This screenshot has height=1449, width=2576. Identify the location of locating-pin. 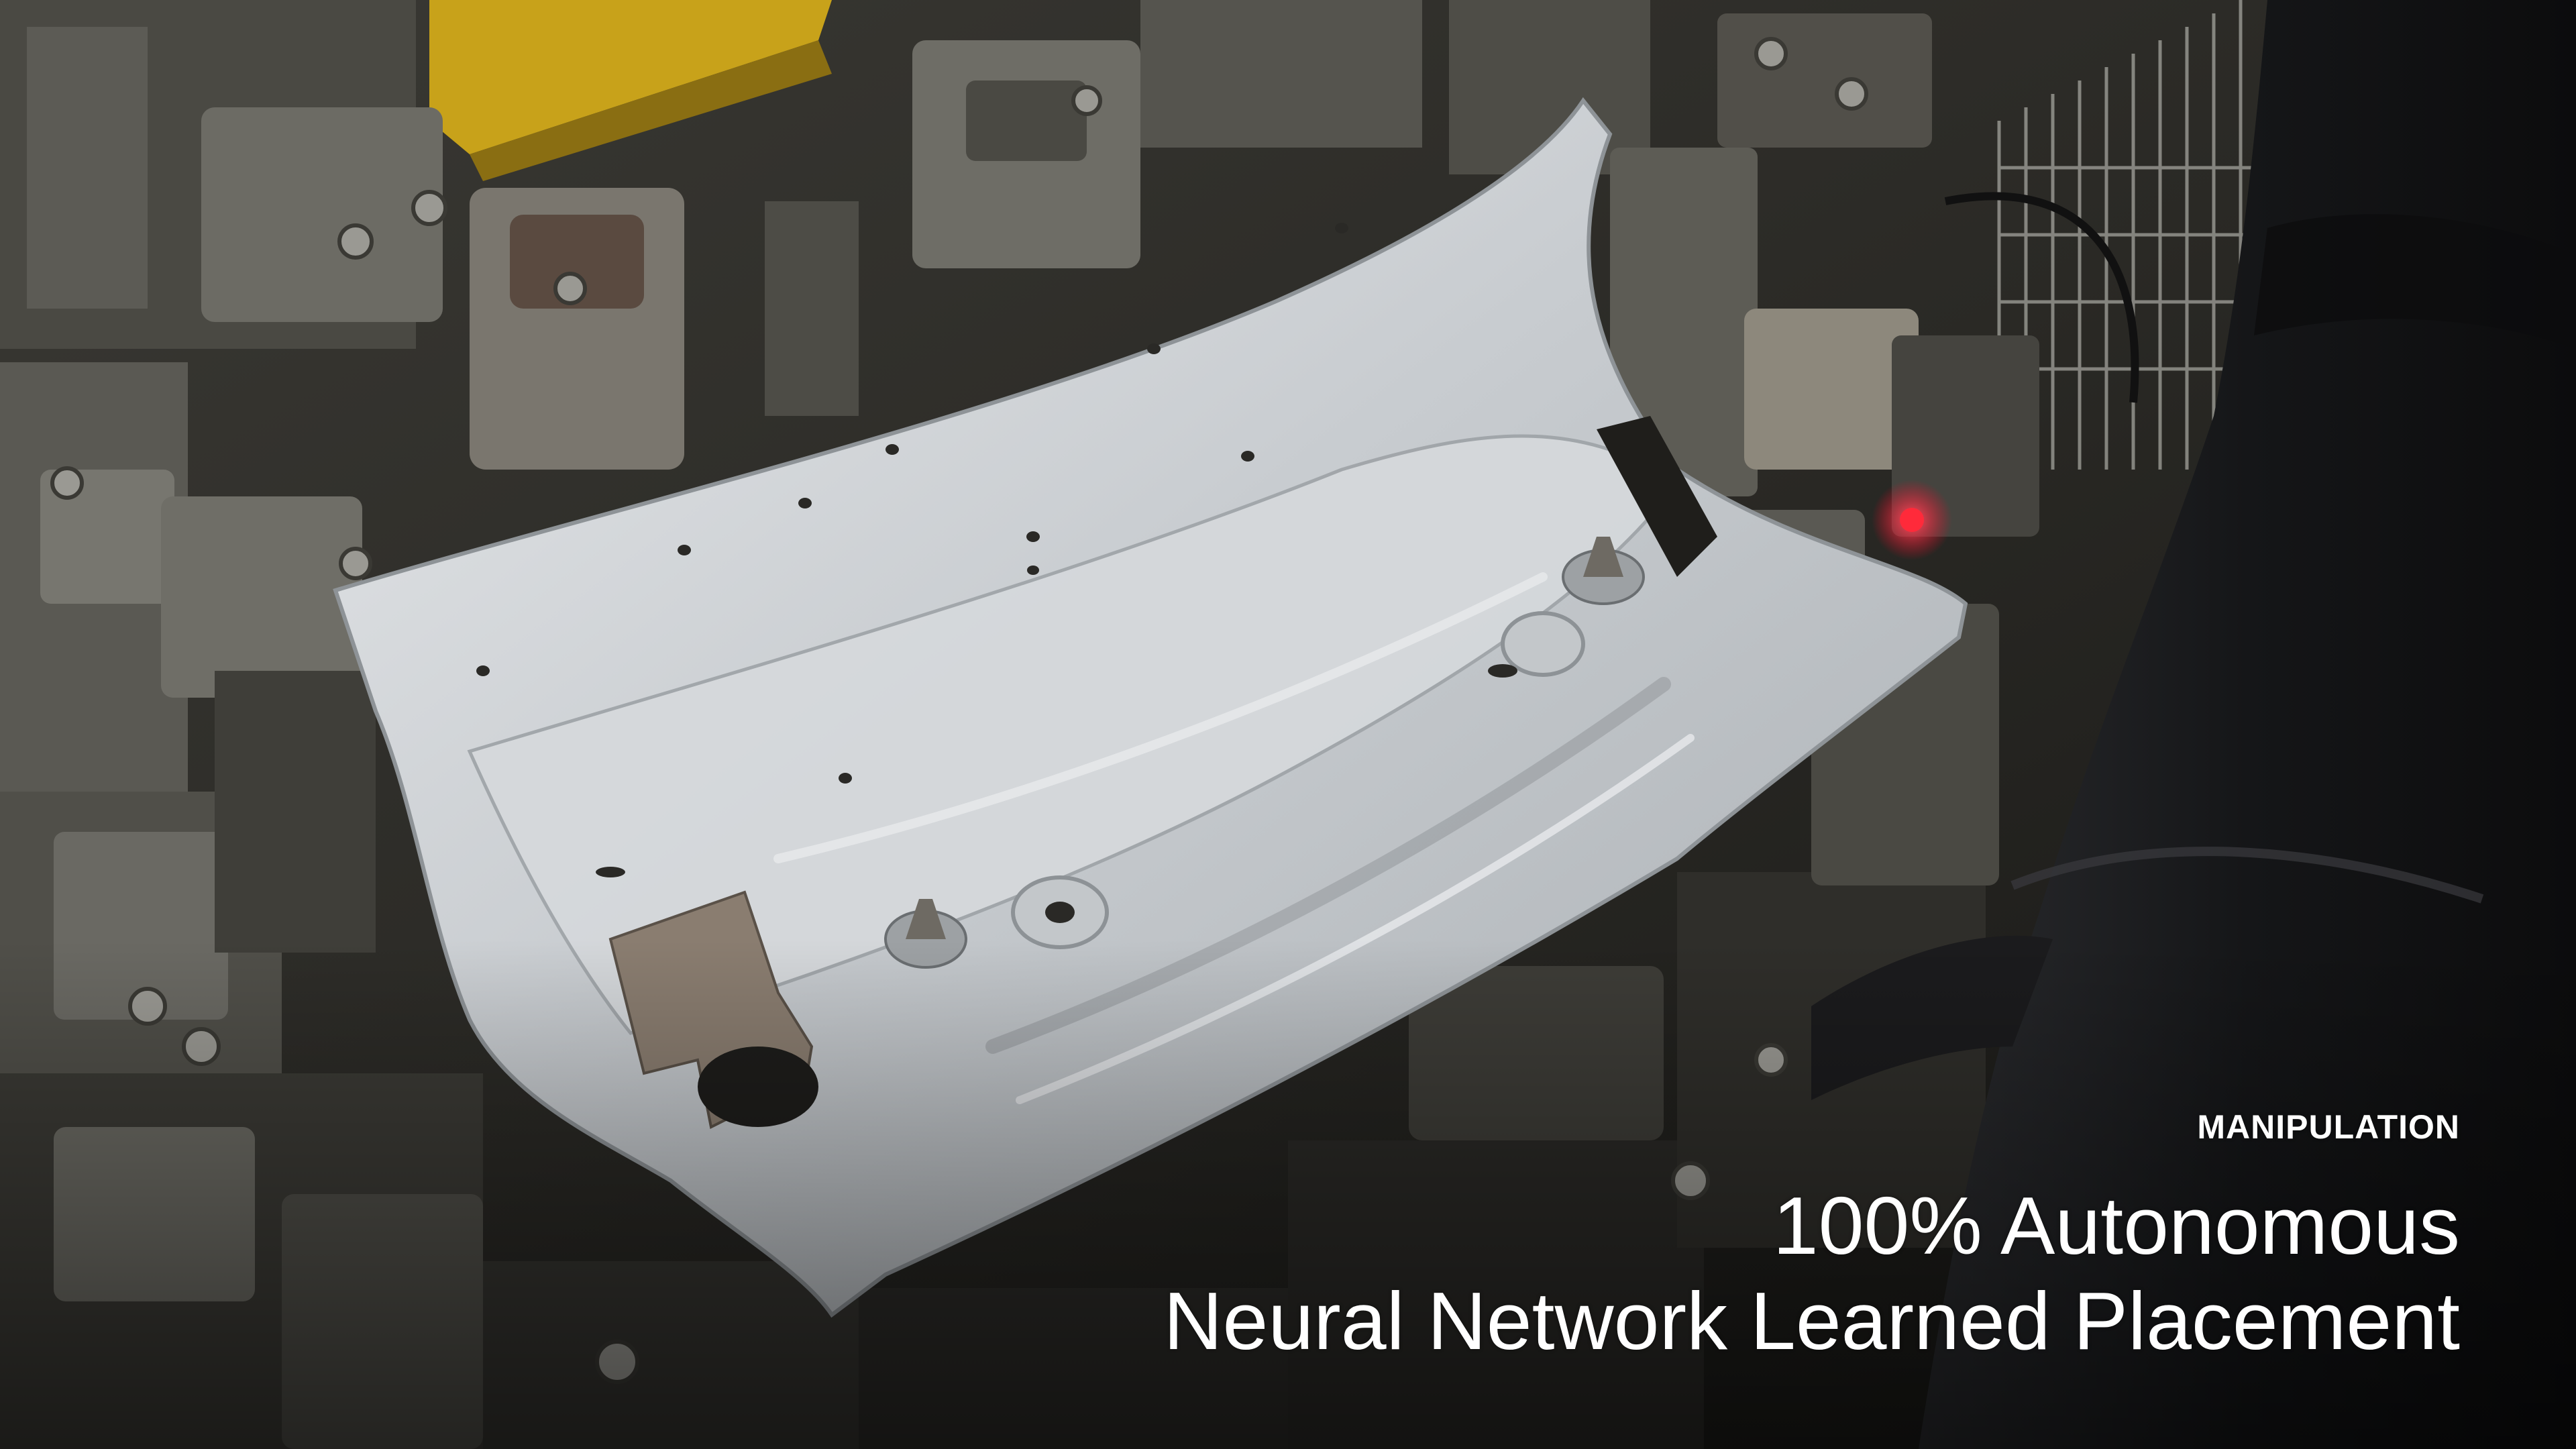
(1603, 571).